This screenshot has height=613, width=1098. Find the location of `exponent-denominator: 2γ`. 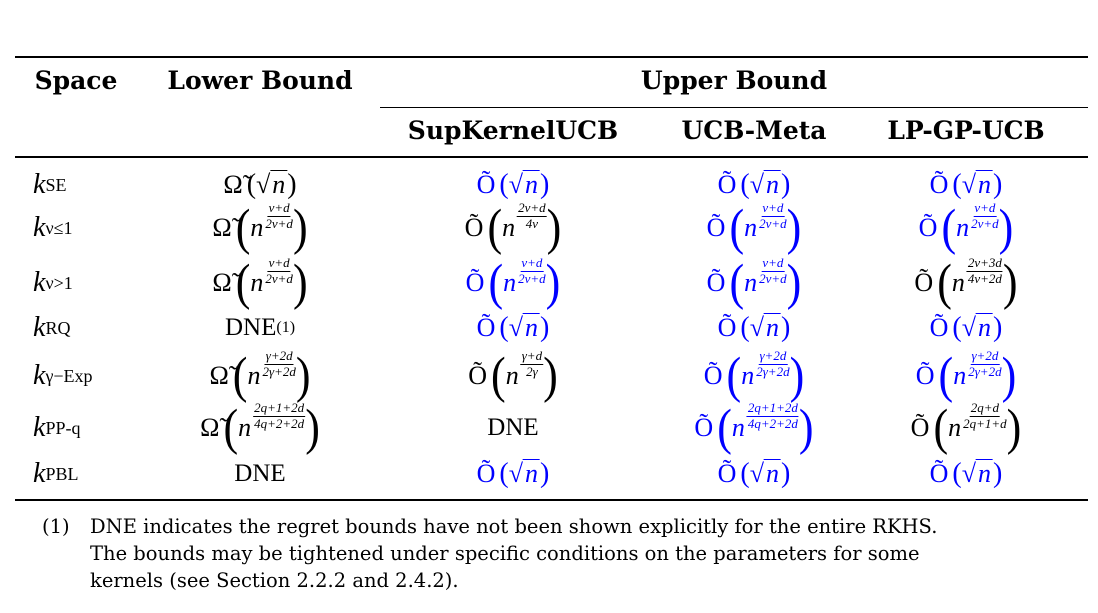

exponent-denominator: 2γ is located at coordinates (532, 371).